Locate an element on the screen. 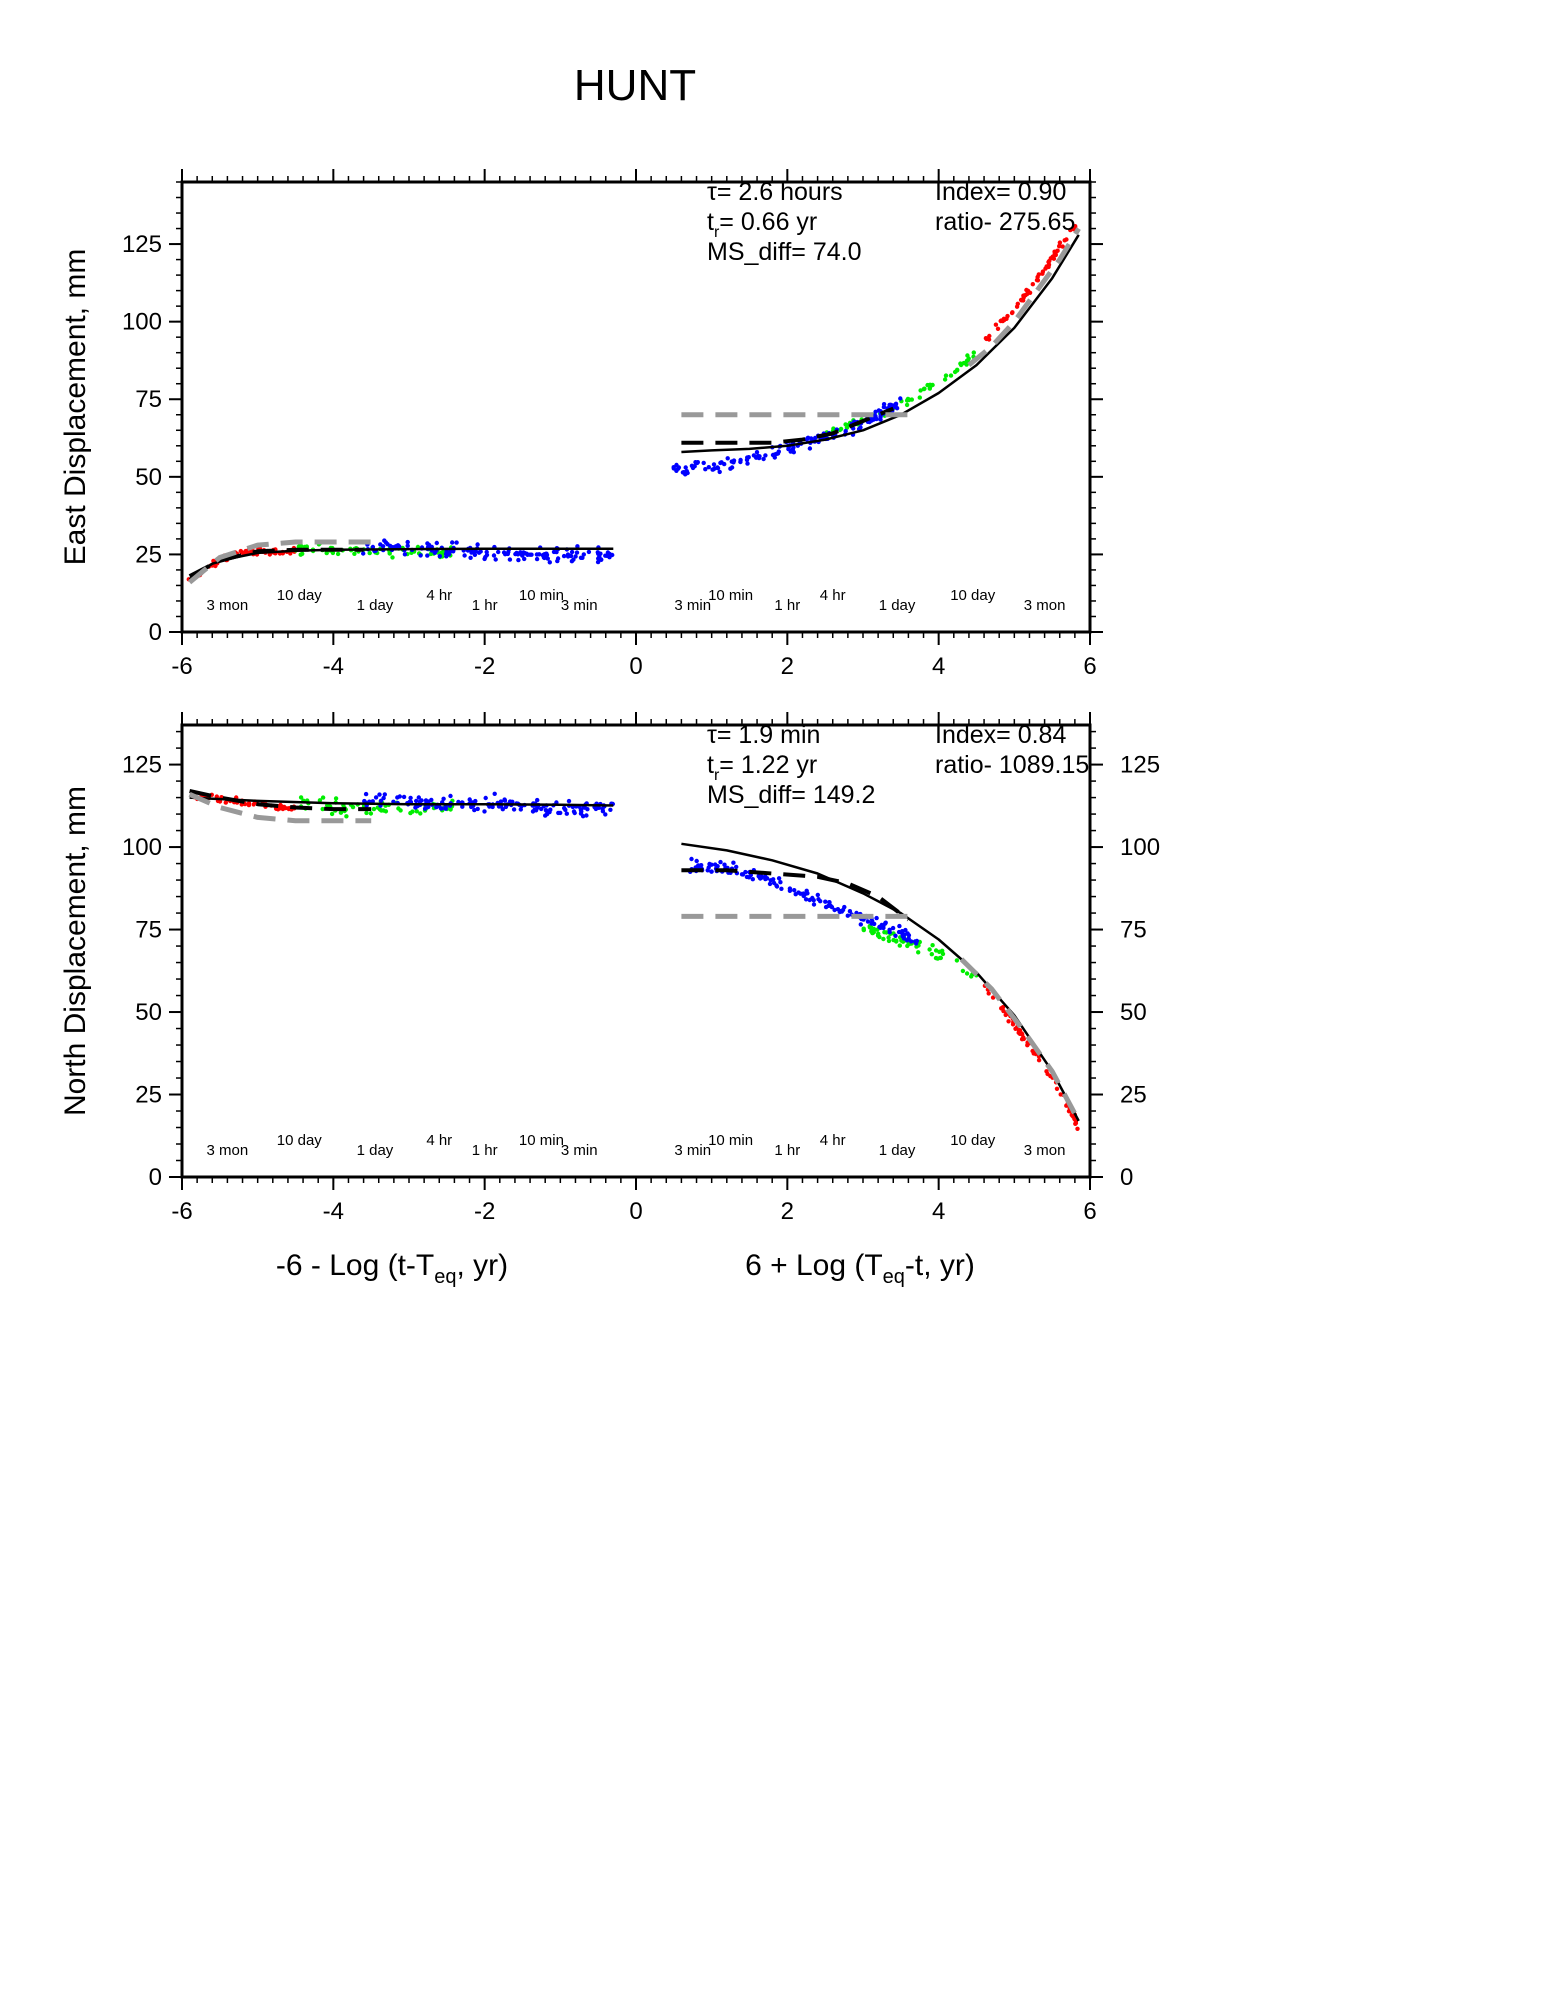 The width and height of the screenshot is (1545, 2000). x-label-left-sub: eq is located at coordinates (445, 1277).